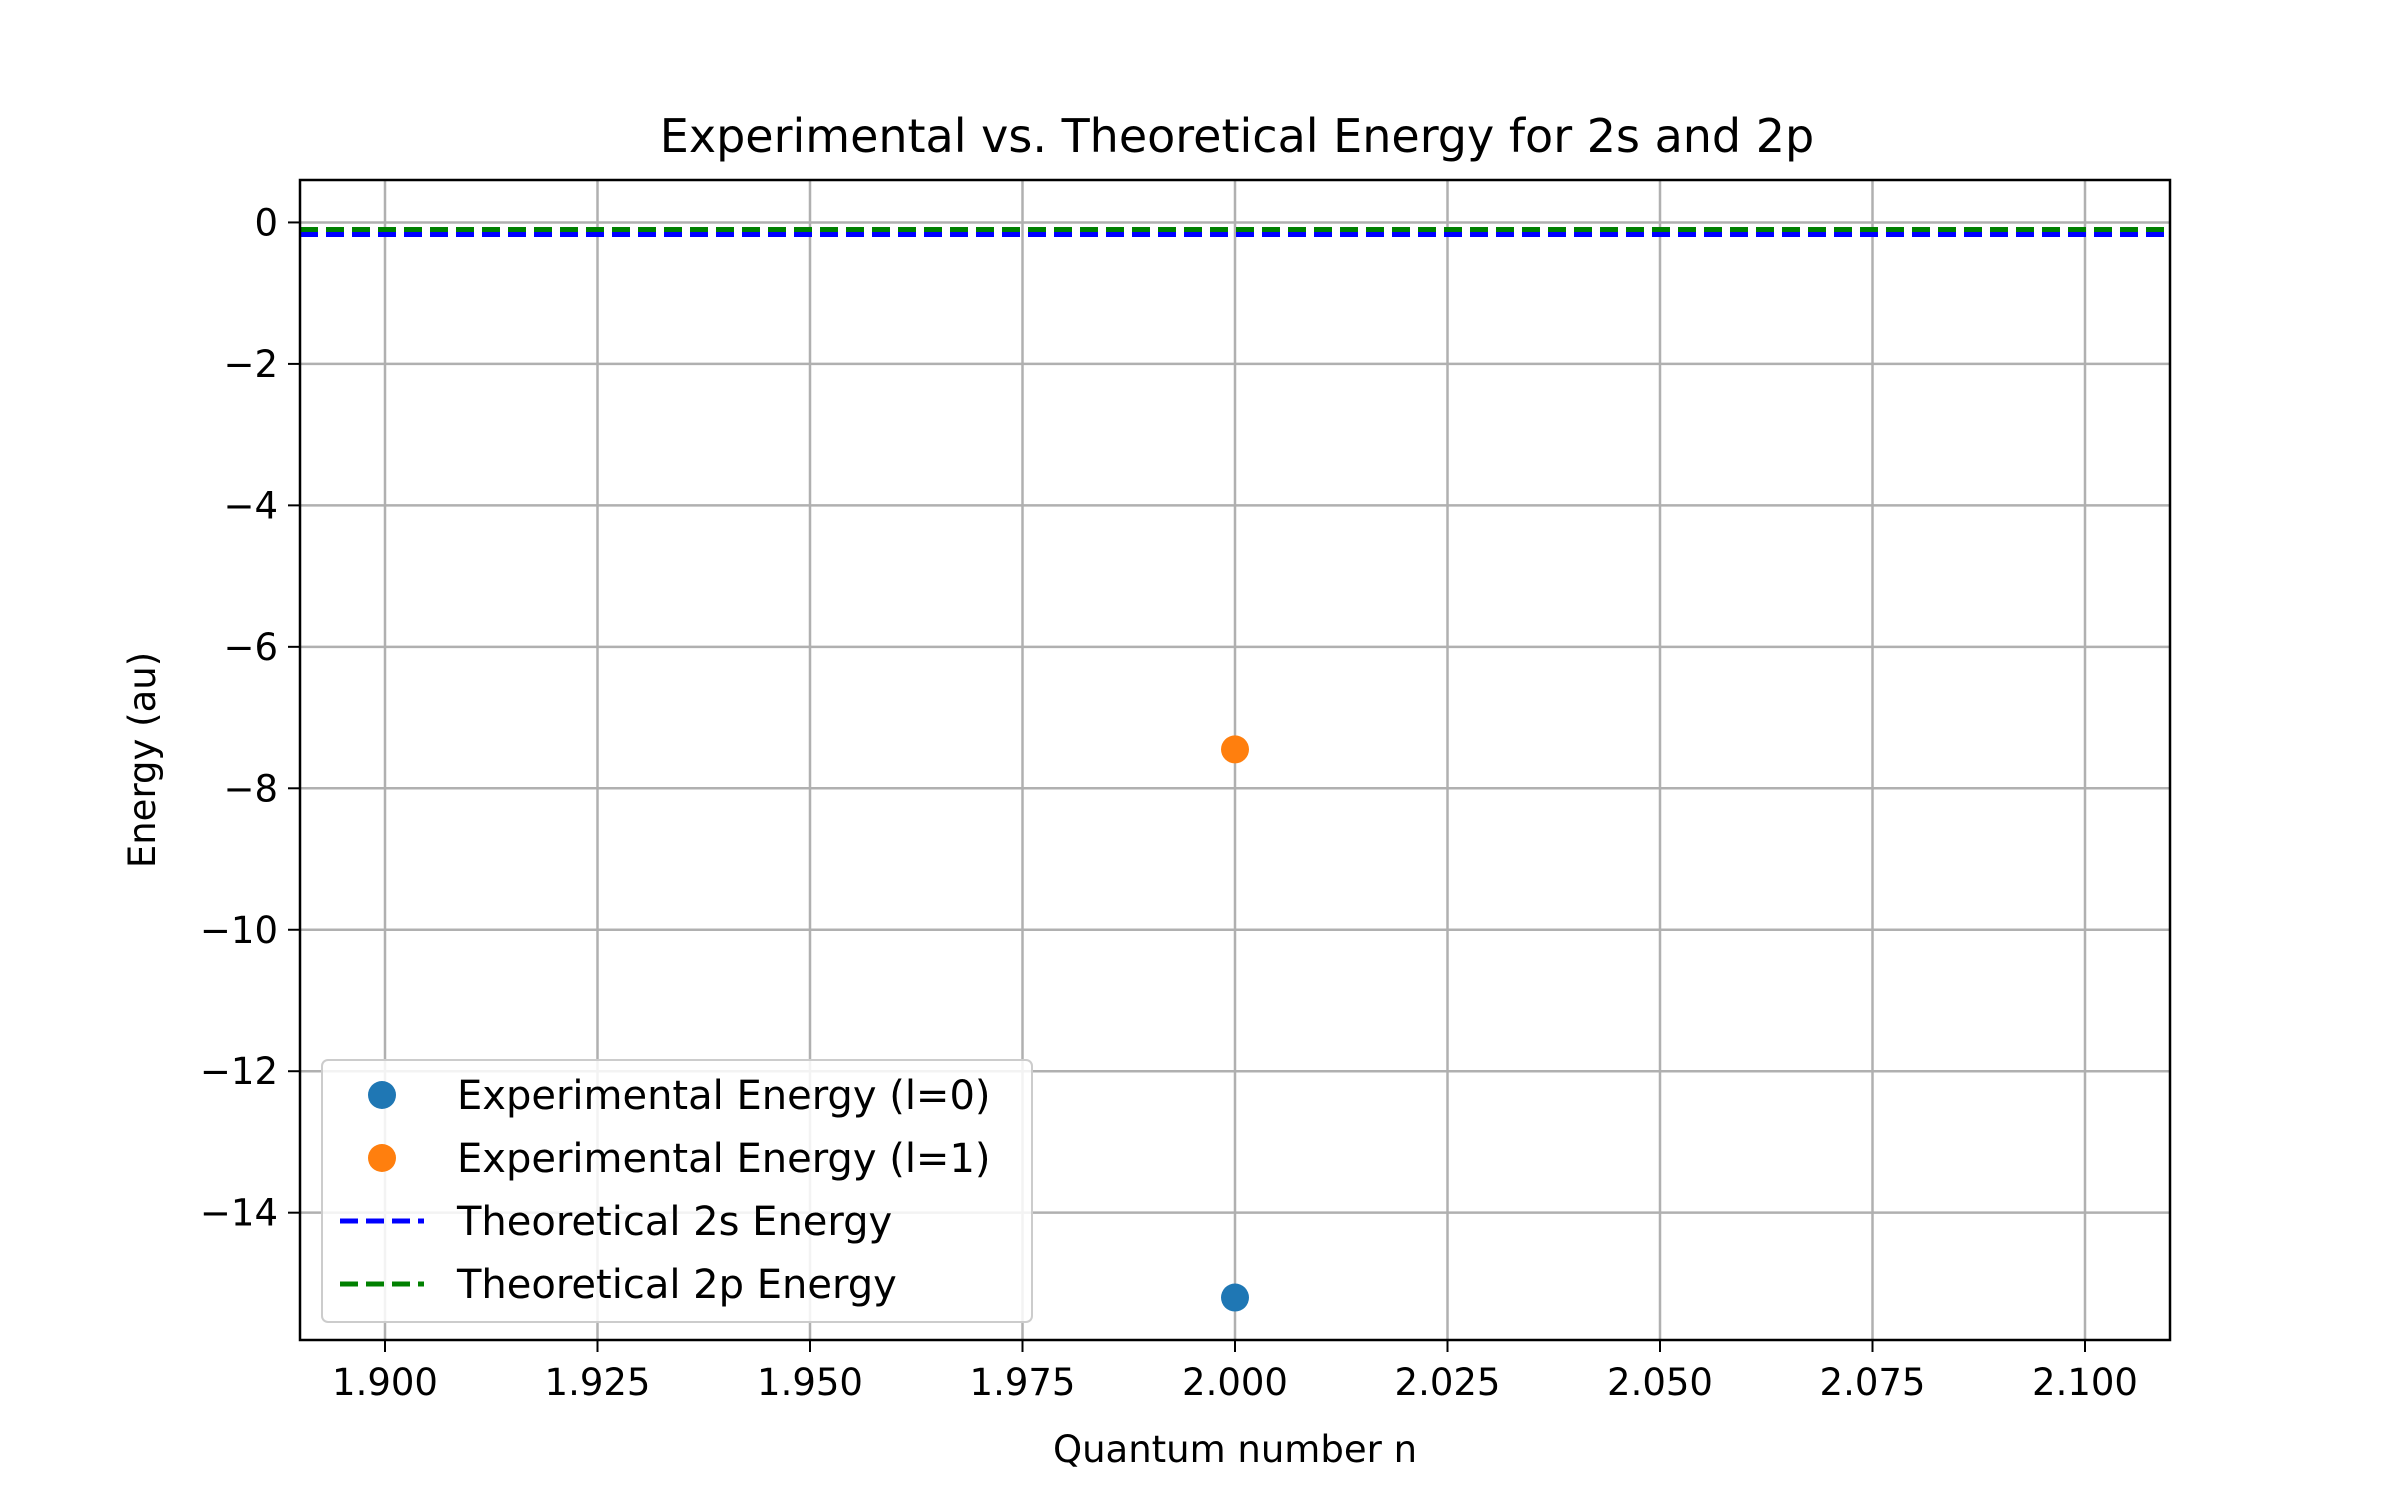 Image resolution: width=2400 pixels, height=1500 pixels. Describe the element at coordinates (250, 364) in the screenshot. I see `y-tick-label: −2` at that location.